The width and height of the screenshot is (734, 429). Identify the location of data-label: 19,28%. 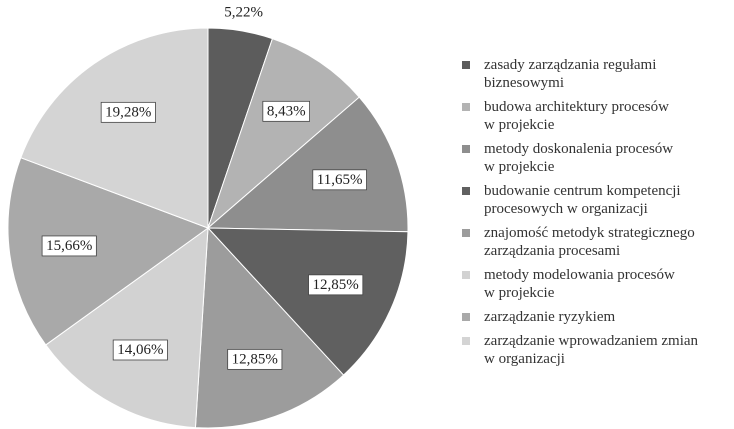
(128, 112).